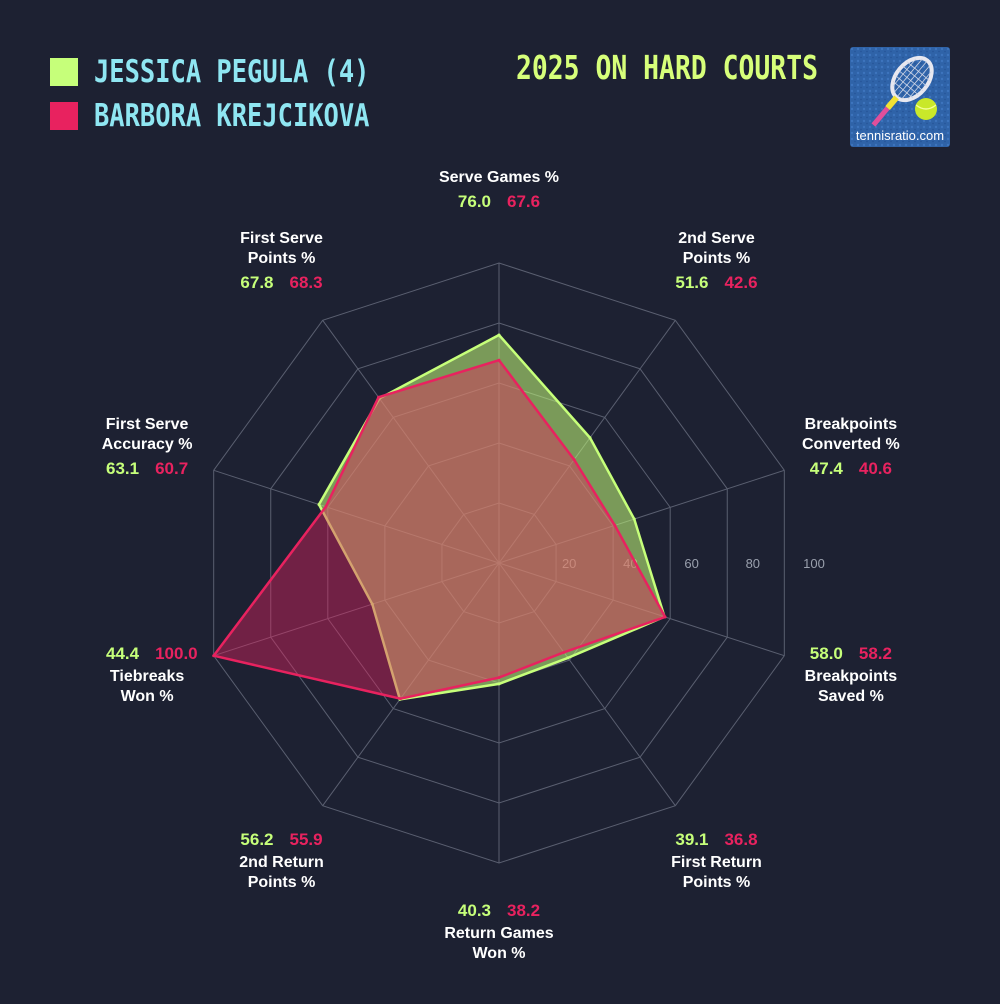 The width and height of the screenshot is (1000, 1004). I want to click on value-player1: 63.1, so click(122, 468).